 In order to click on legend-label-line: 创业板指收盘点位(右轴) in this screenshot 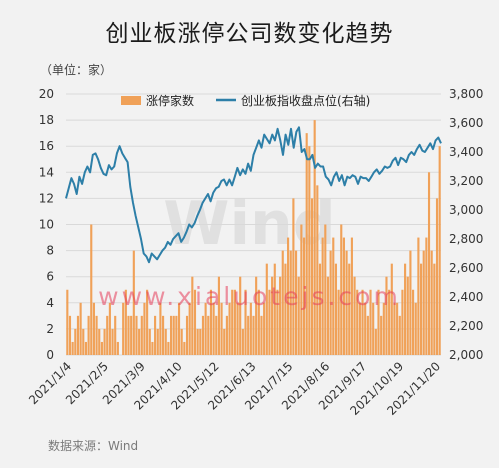, I will do `click(305, 100)`.